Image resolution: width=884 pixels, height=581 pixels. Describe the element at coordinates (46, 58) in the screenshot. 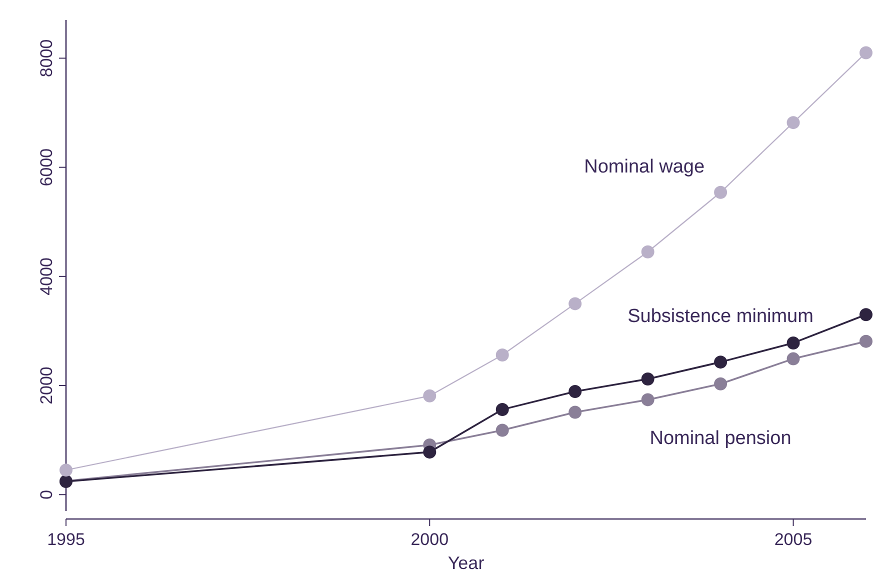

I see `y-tick-label: 8000` at that location.